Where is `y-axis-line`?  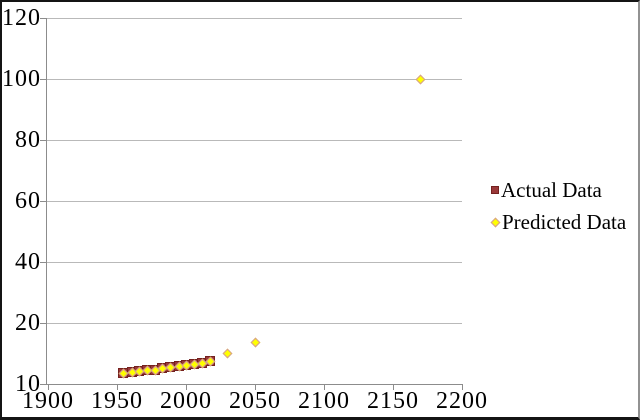
y-axis-line is located at coordinates (46, 201).